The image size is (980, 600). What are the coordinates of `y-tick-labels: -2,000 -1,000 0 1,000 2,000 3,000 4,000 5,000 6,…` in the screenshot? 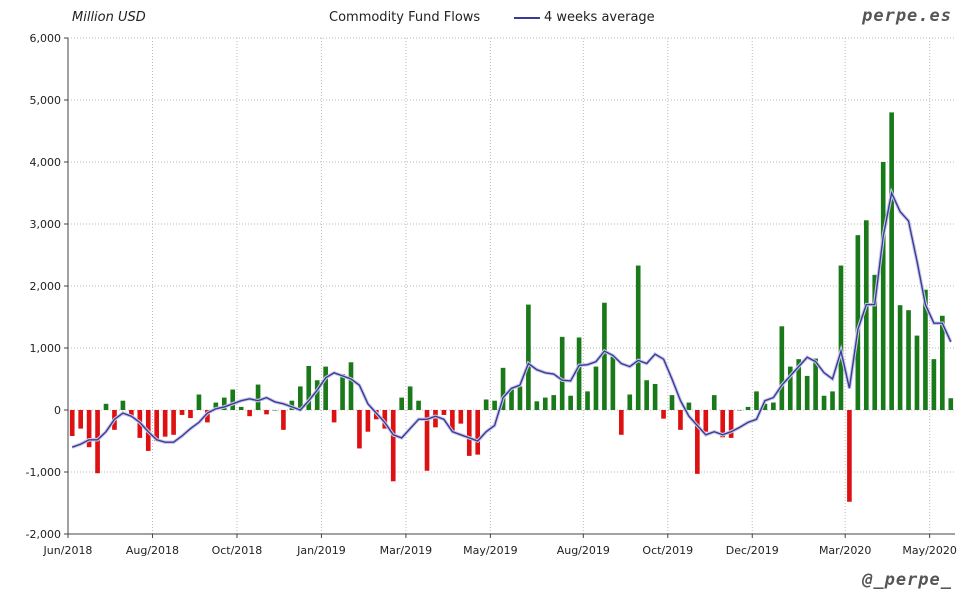 It's located at (43, 286).